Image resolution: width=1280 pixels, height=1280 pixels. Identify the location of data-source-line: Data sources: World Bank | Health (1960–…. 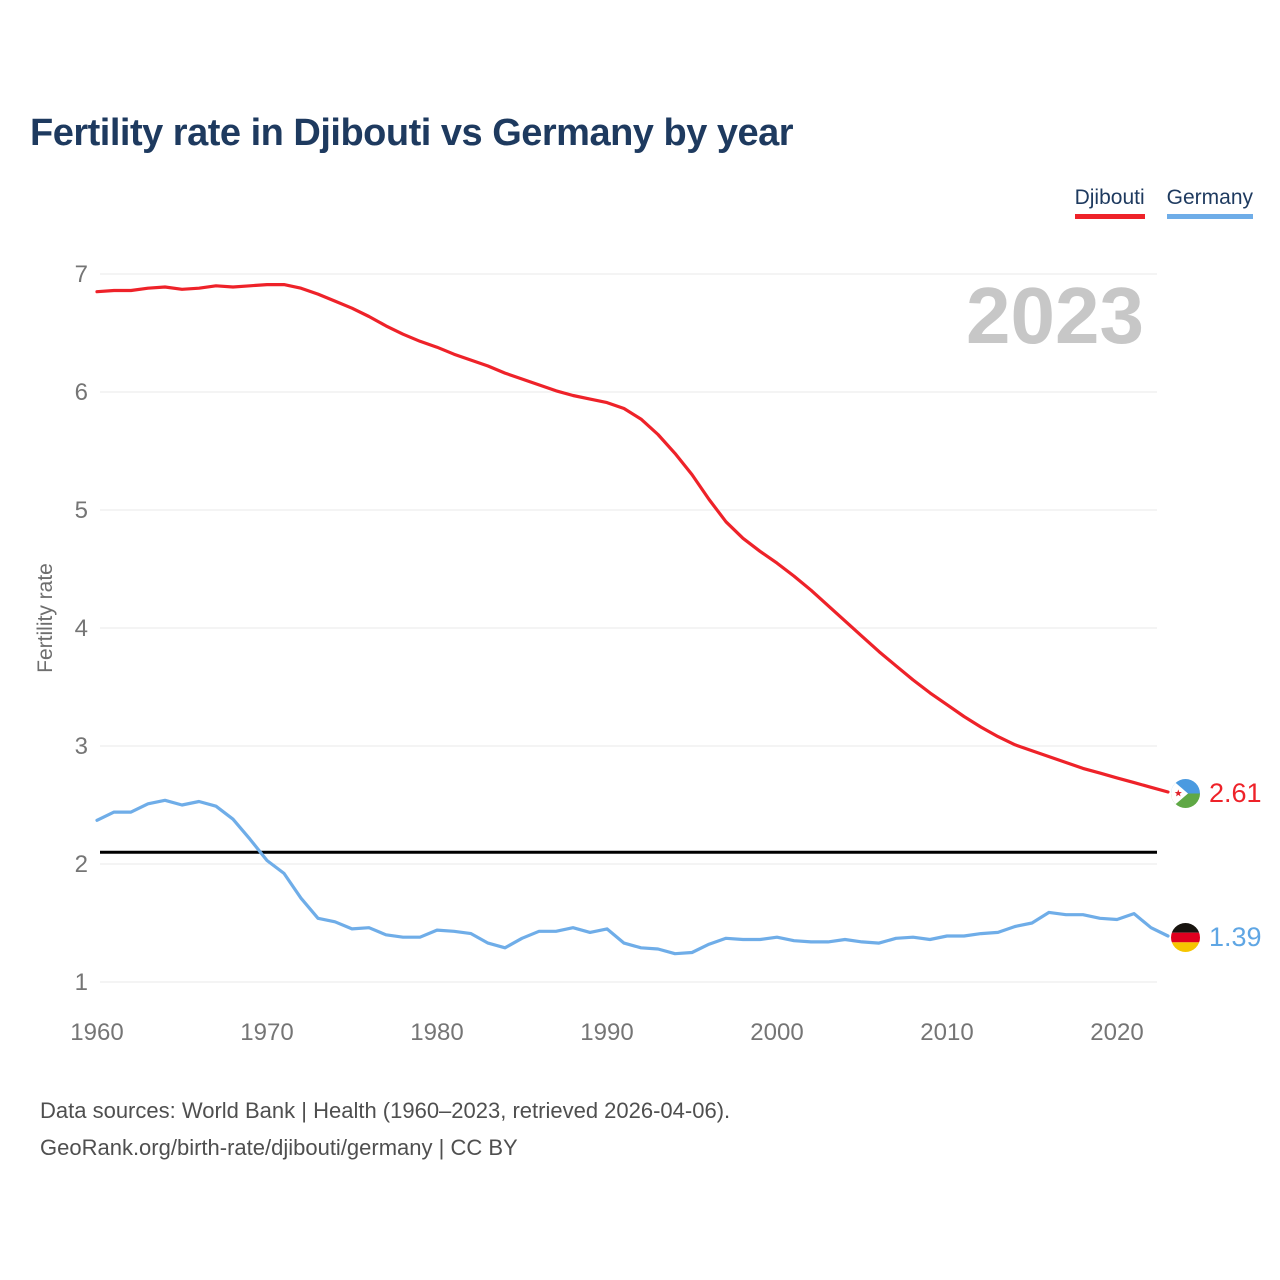
(385, 1110).